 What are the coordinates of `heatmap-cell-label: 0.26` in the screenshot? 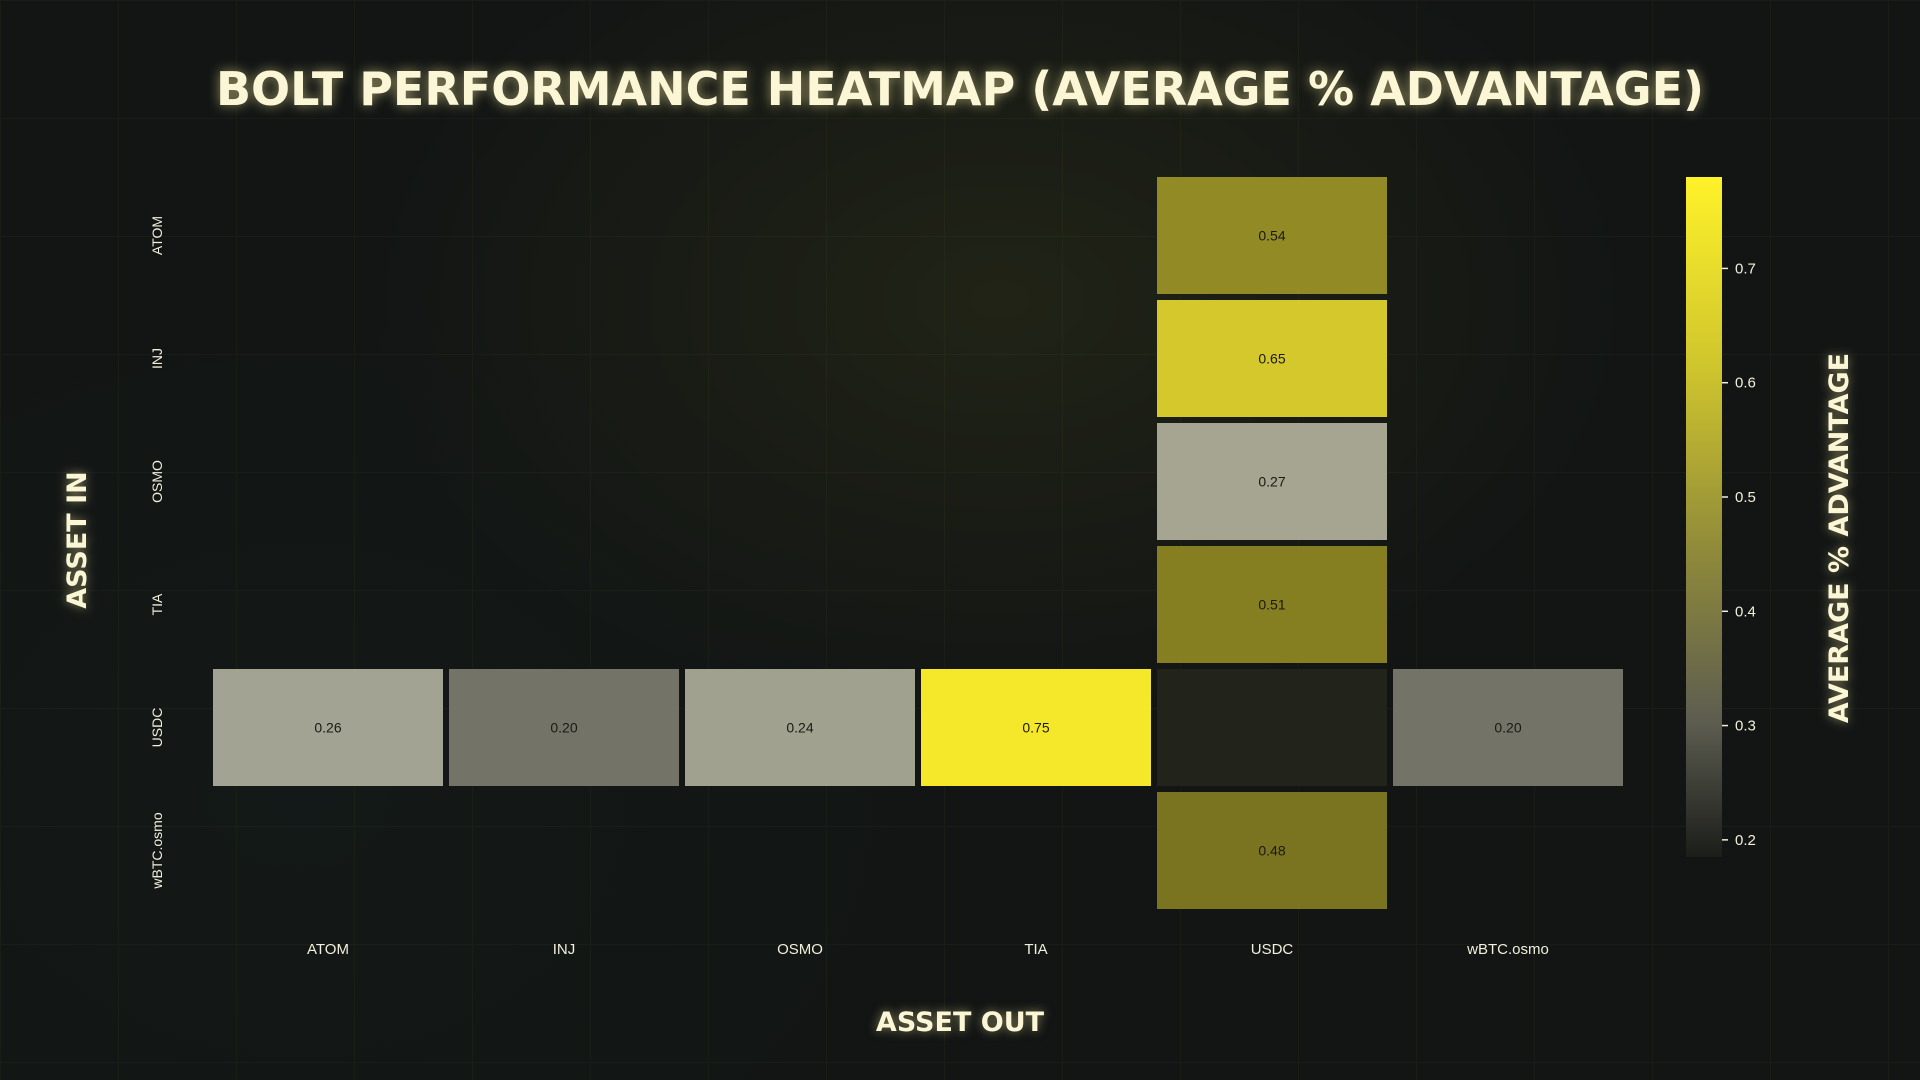 It's located at (327, 728).